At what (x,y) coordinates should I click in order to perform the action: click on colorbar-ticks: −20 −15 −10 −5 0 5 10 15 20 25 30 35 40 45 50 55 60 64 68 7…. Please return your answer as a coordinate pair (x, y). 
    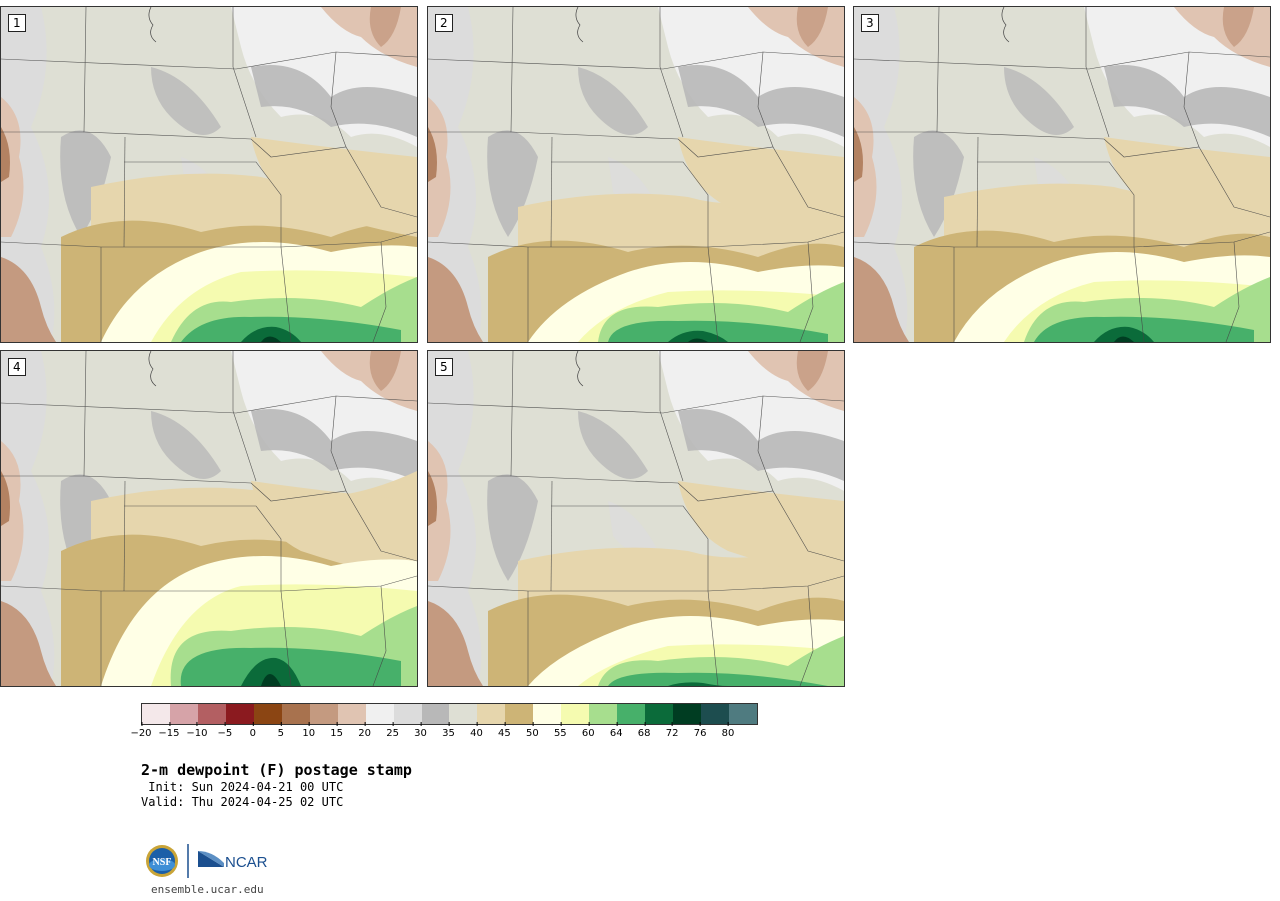
    Looking at the image, I should click on (443, 733).